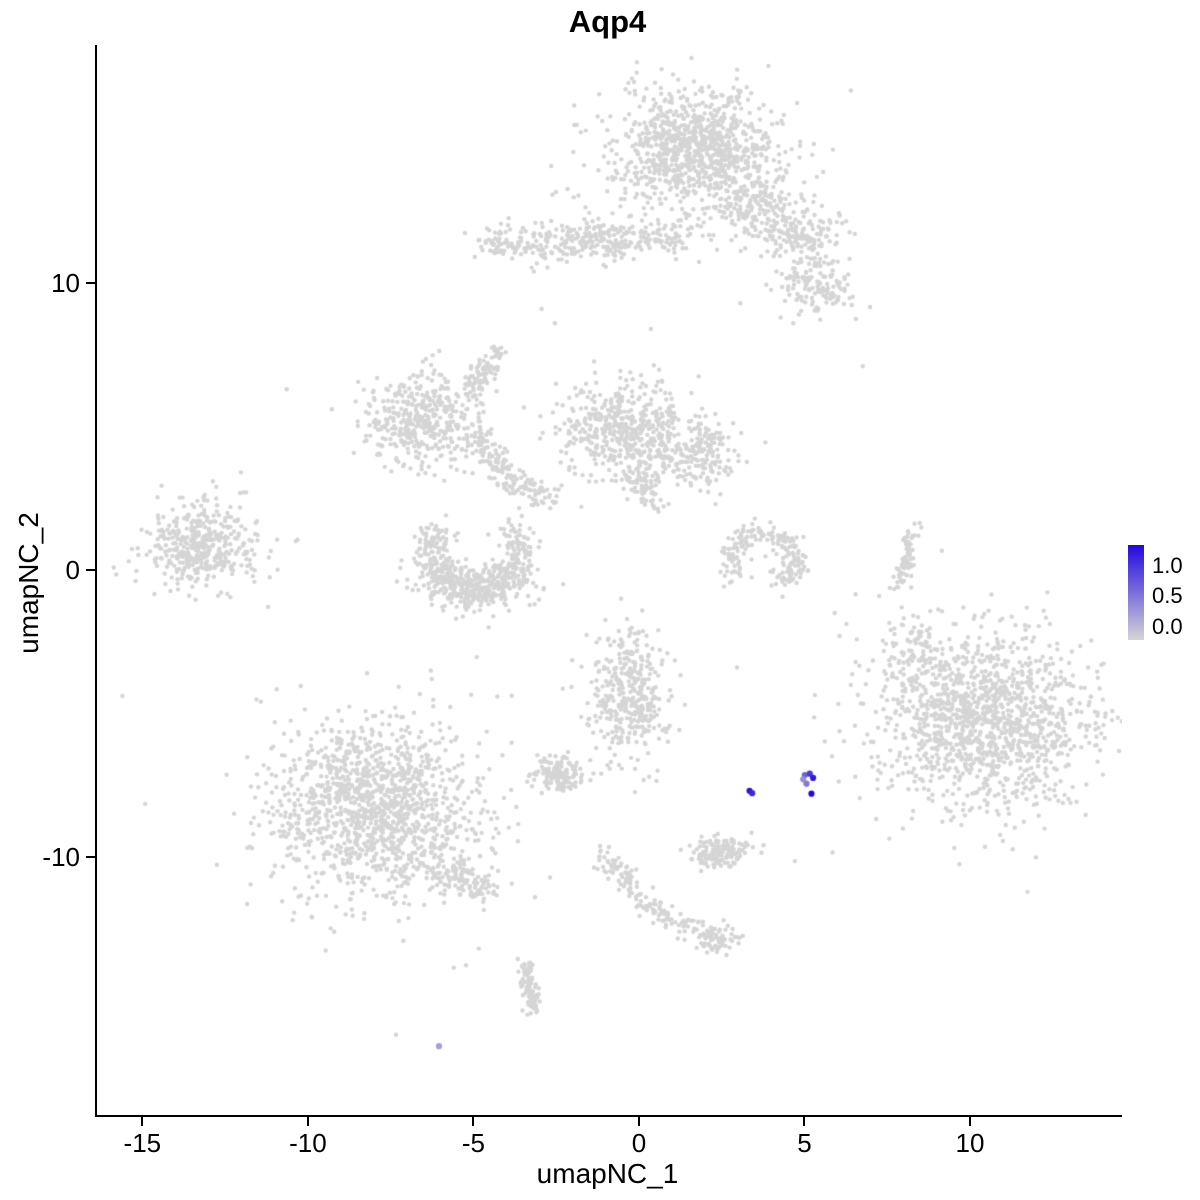  Describe the element at coordinates (72, 569) in the screenshot. I see `y-tick-label: 0` at that location.